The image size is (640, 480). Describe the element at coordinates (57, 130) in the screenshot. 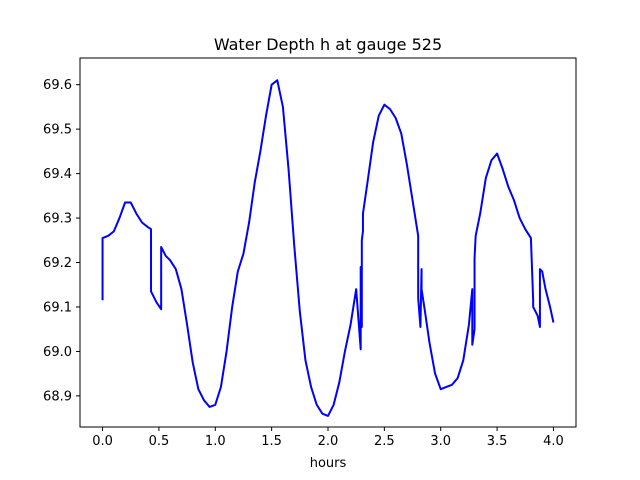

I see `y-tick-label: 69.5` at that location.